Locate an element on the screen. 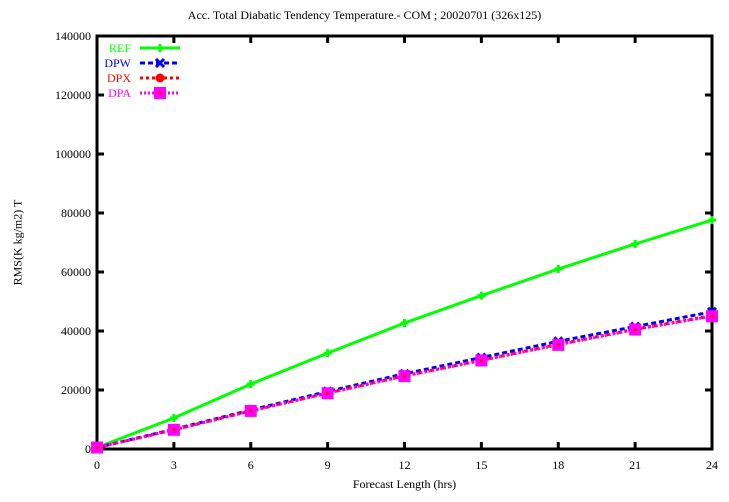 The height and width of the screenshot is (502, 729). x-tick-label: 9 is located at coordinates (328, 465).